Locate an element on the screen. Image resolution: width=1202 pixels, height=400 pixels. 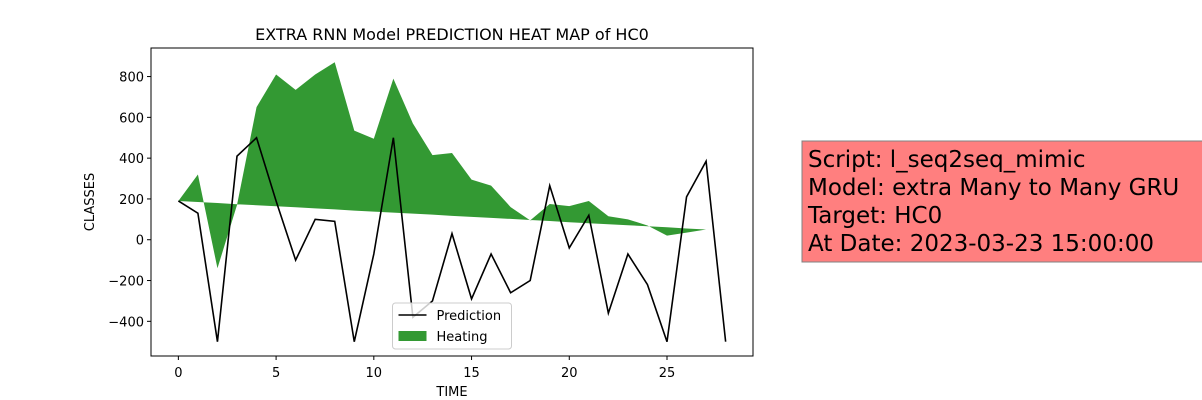
x-tick-label: 5 is located at coordinates (276, 373).